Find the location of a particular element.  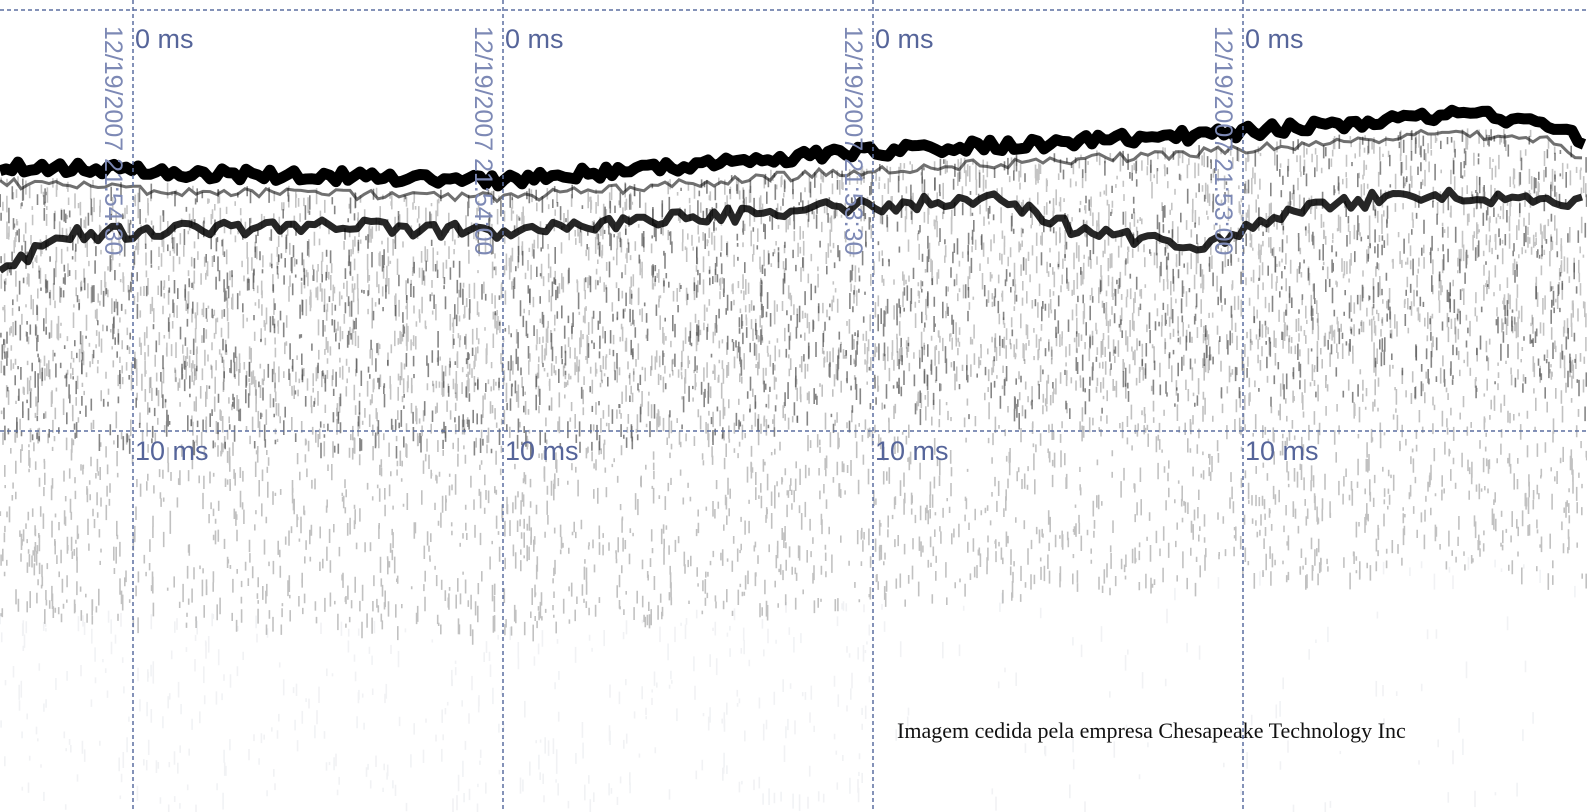

timestamp: 12/19/2007 21:53:00 is located at coordinates (1223, 140).